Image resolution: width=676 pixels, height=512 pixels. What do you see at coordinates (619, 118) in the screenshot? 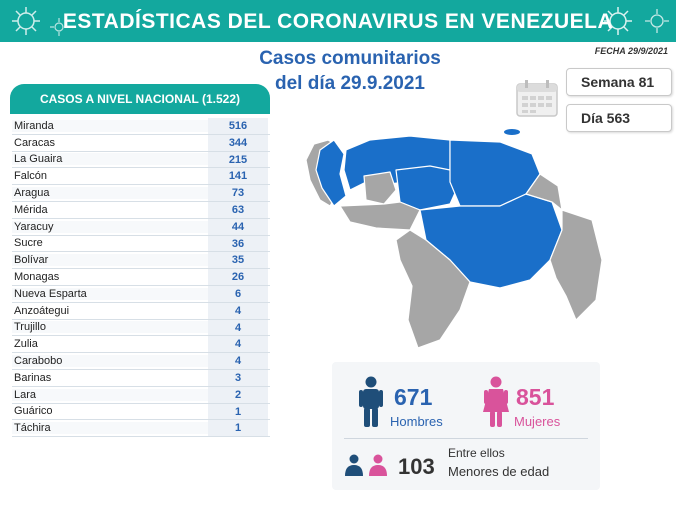
I see `day-badge: Día 563` at bounding box center [619, 118].